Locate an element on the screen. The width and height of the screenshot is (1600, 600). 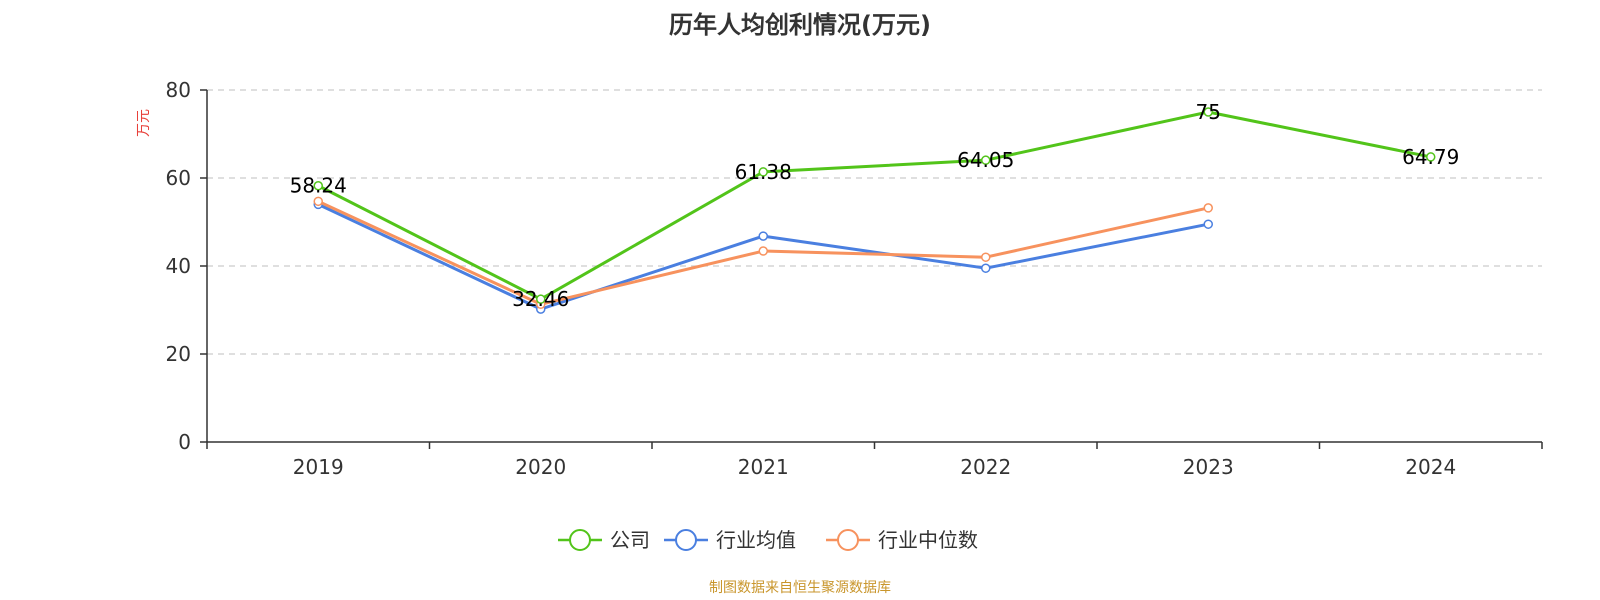
chart-title: 历年人均创利情况(万元) is located at coordinates (800, 25).